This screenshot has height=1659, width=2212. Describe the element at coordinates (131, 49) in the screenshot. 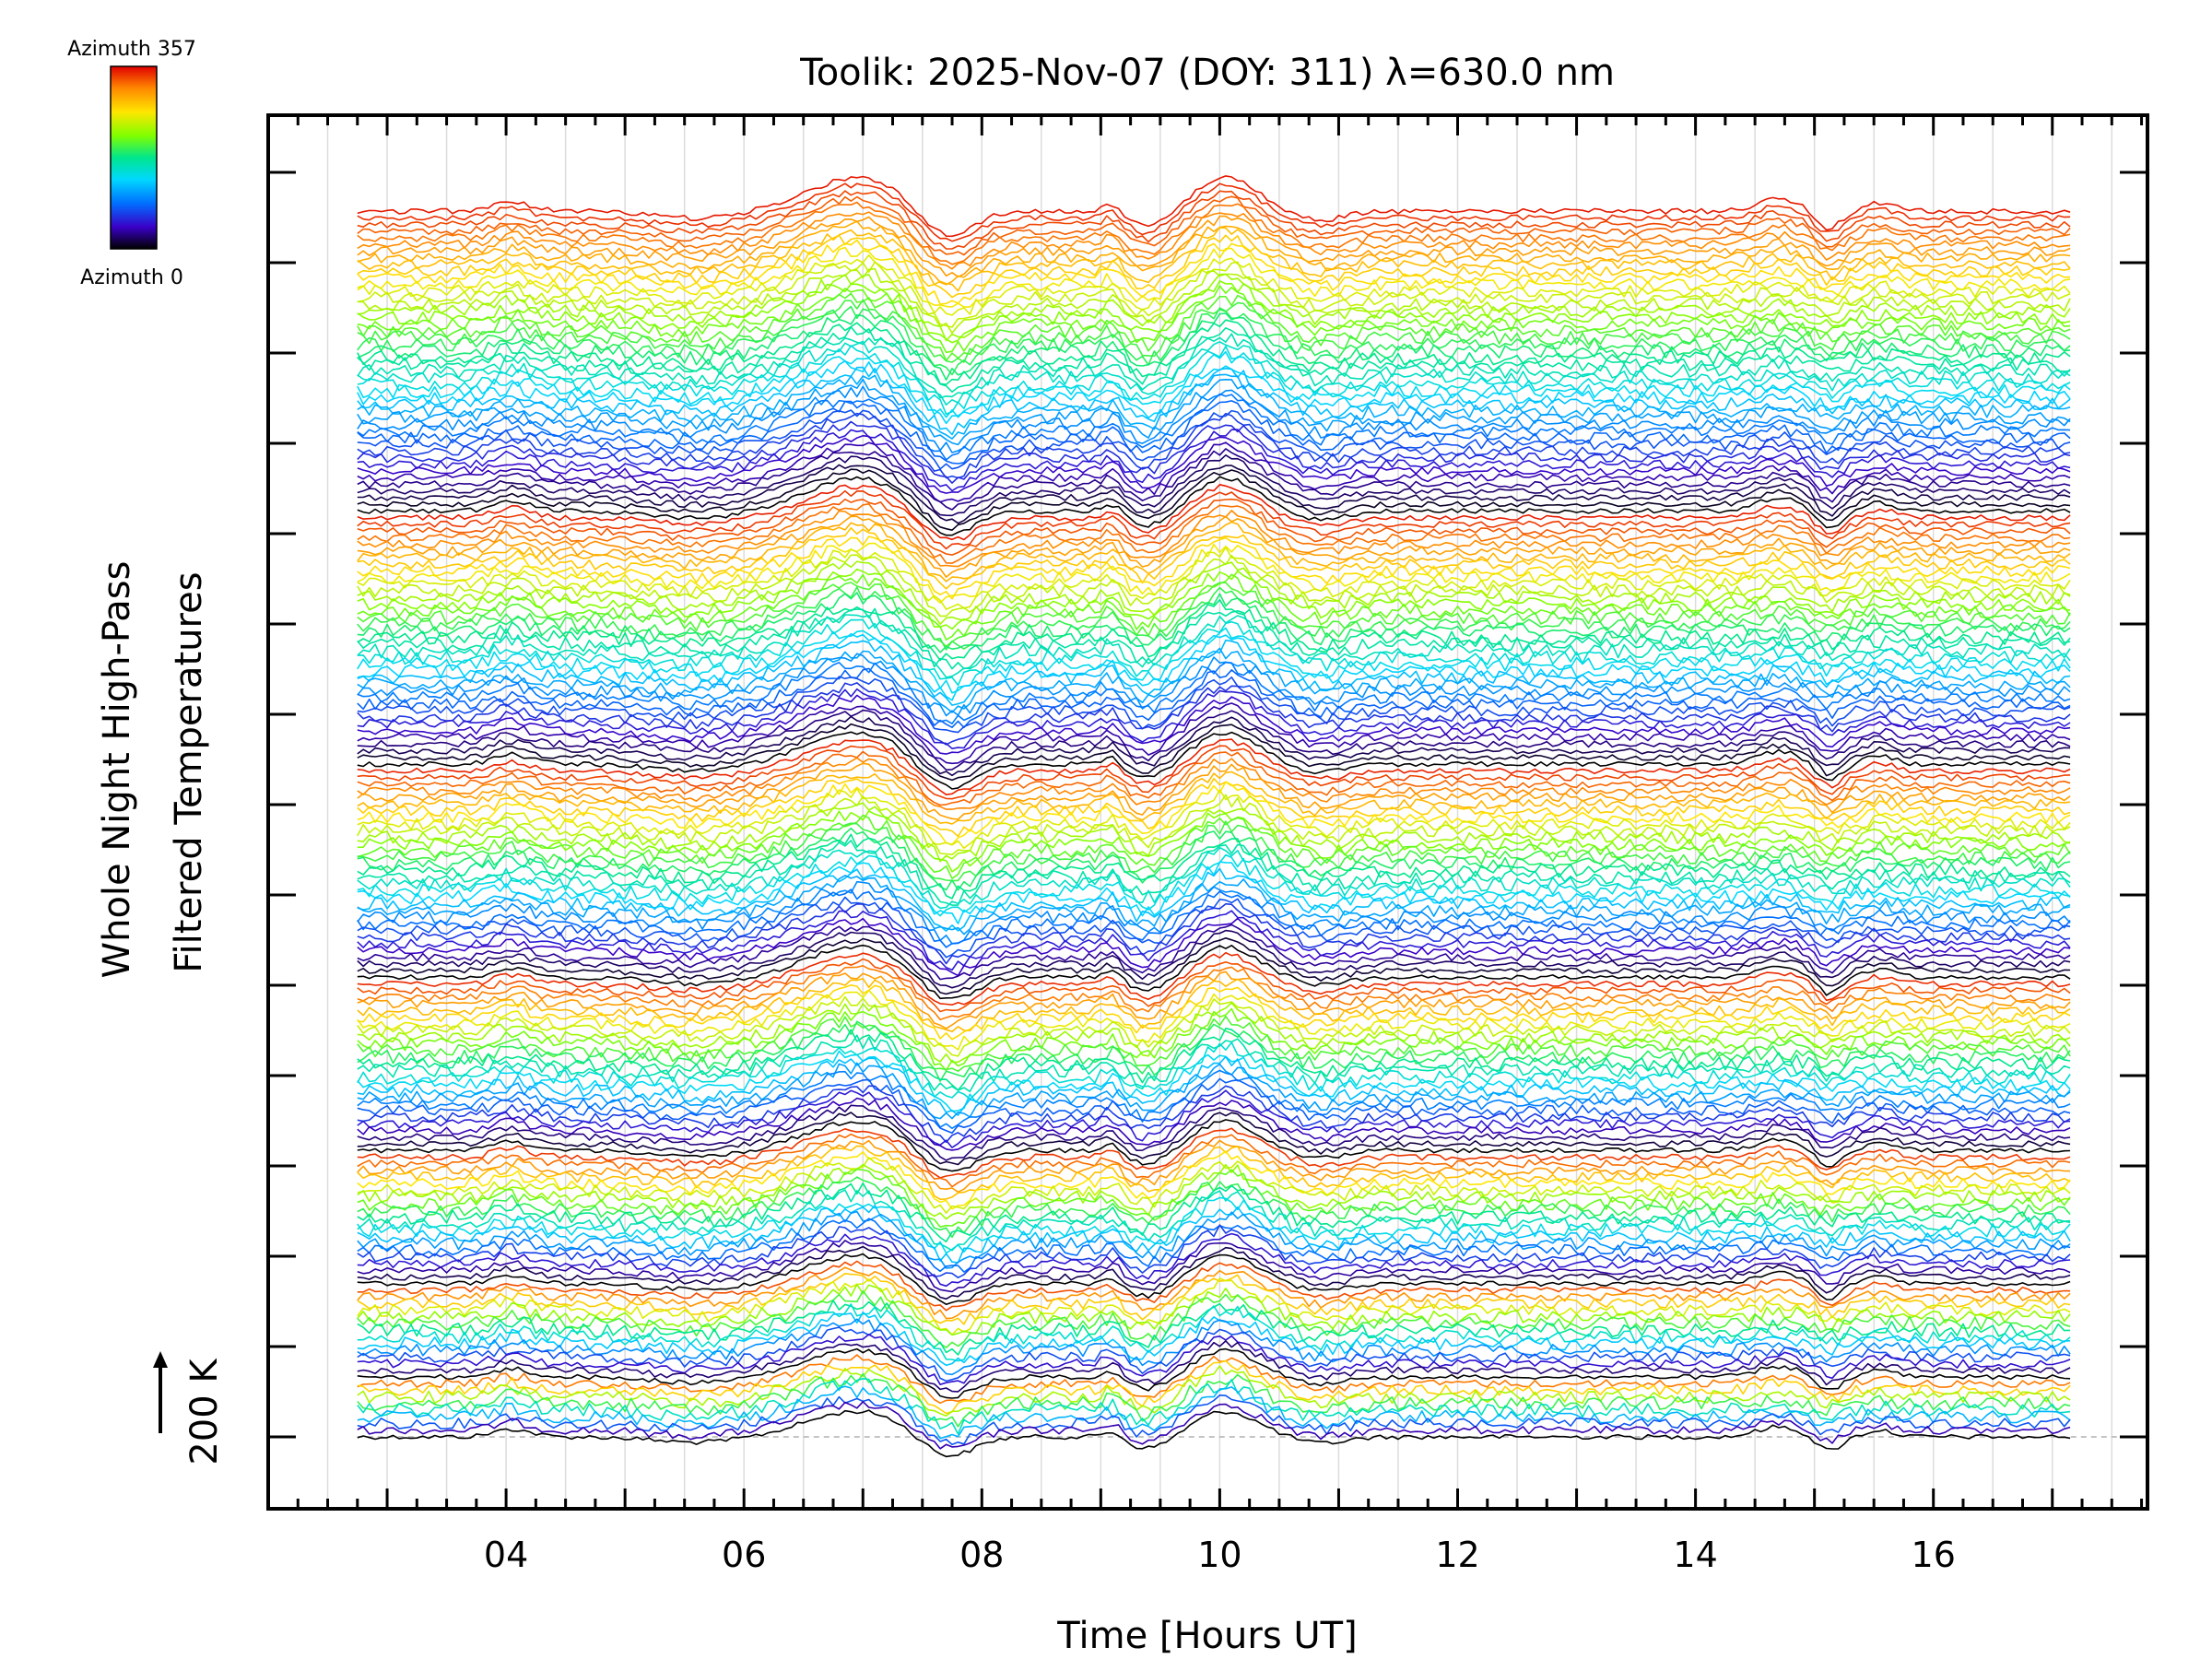

I see `colorbar-top-label: Azimuth 357` at that location.